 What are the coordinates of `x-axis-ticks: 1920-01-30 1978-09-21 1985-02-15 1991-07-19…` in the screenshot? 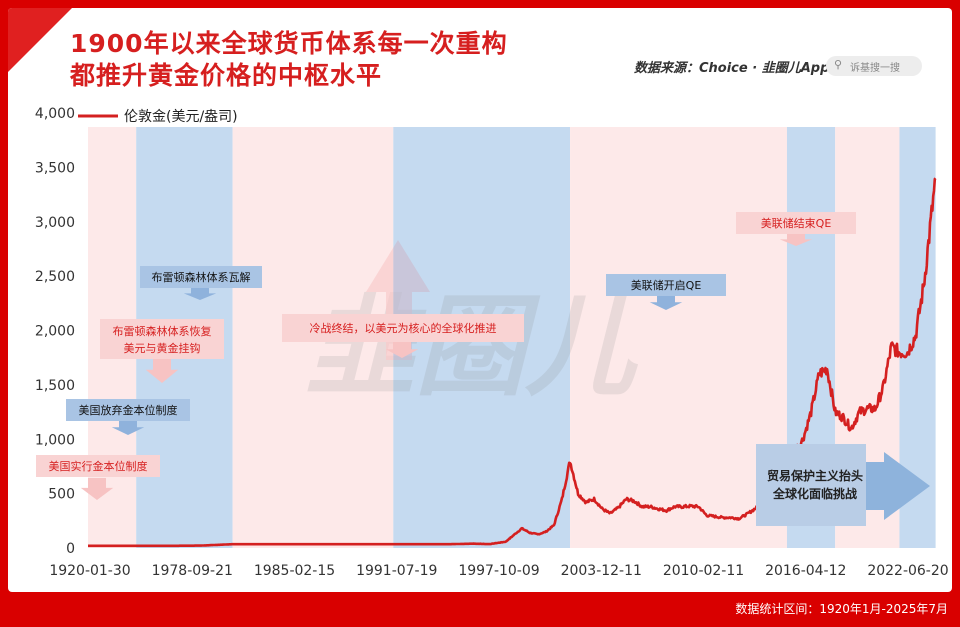 It's located at (498, 571).